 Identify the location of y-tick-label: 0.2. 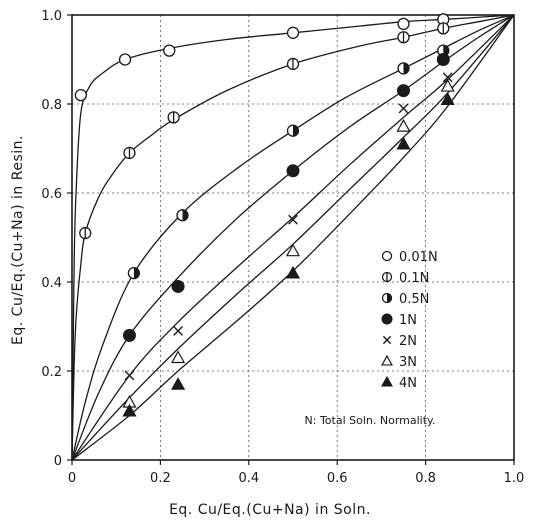
(51, 372).